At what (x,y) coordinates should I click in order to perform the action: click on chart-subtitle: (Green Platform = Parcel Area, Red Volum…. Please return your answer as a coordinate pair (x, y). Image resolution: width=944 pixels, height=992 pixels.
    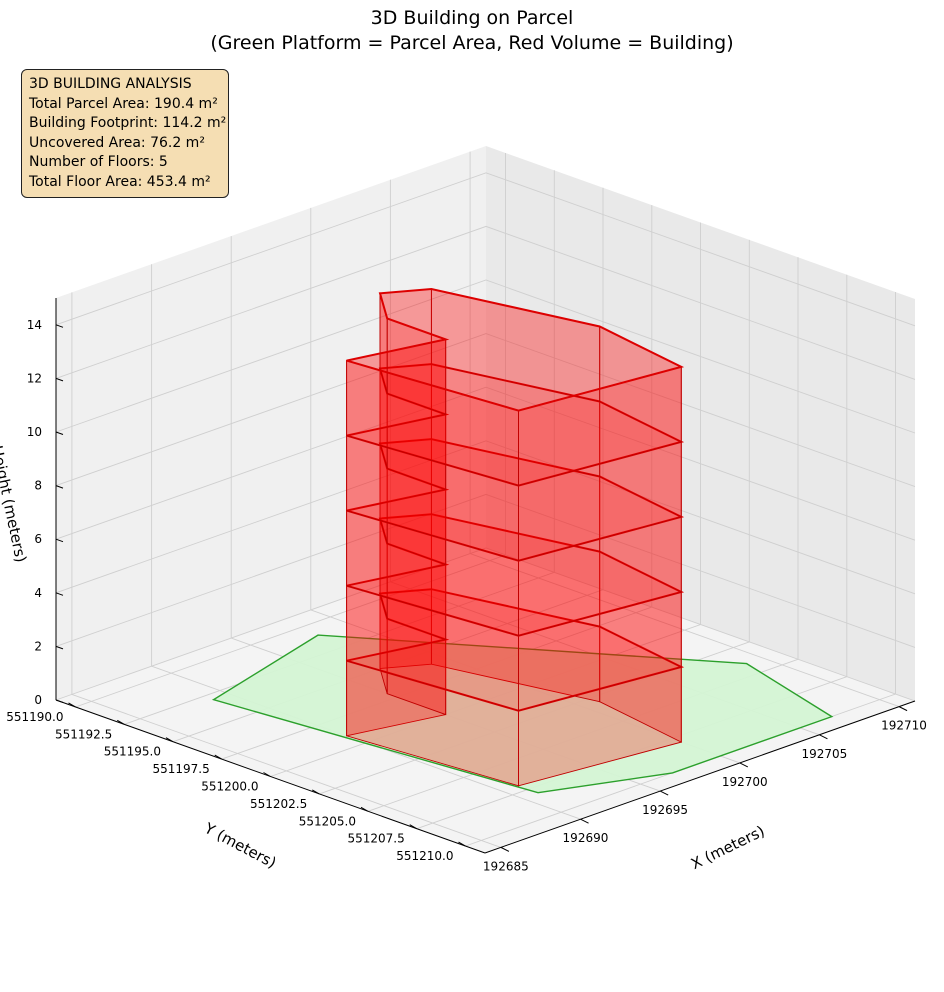
    Looking at the image, I should click on (472, 43).